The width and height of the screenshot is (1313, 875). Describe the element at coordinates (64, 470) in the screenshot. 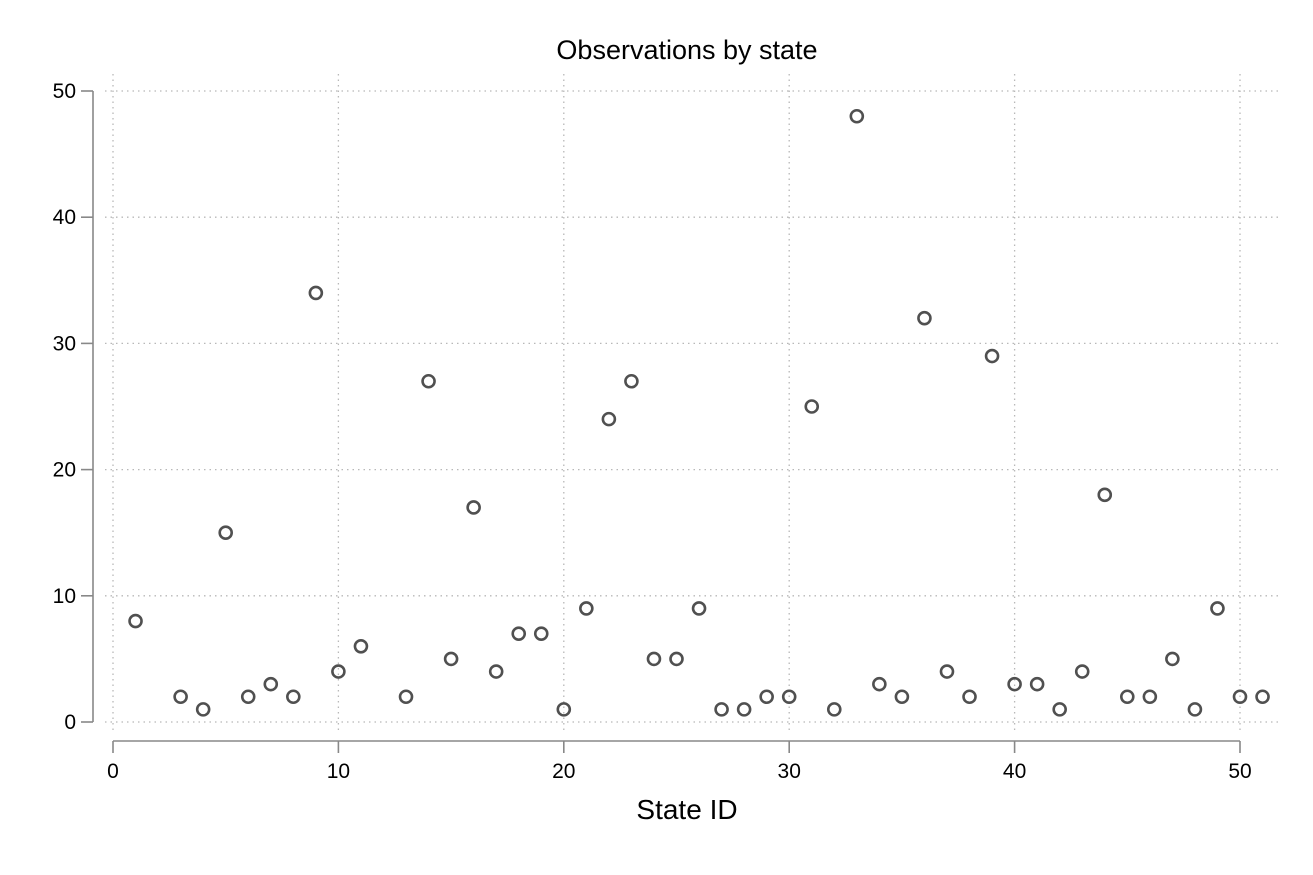

I see `y-tick-label: 20` at that location.